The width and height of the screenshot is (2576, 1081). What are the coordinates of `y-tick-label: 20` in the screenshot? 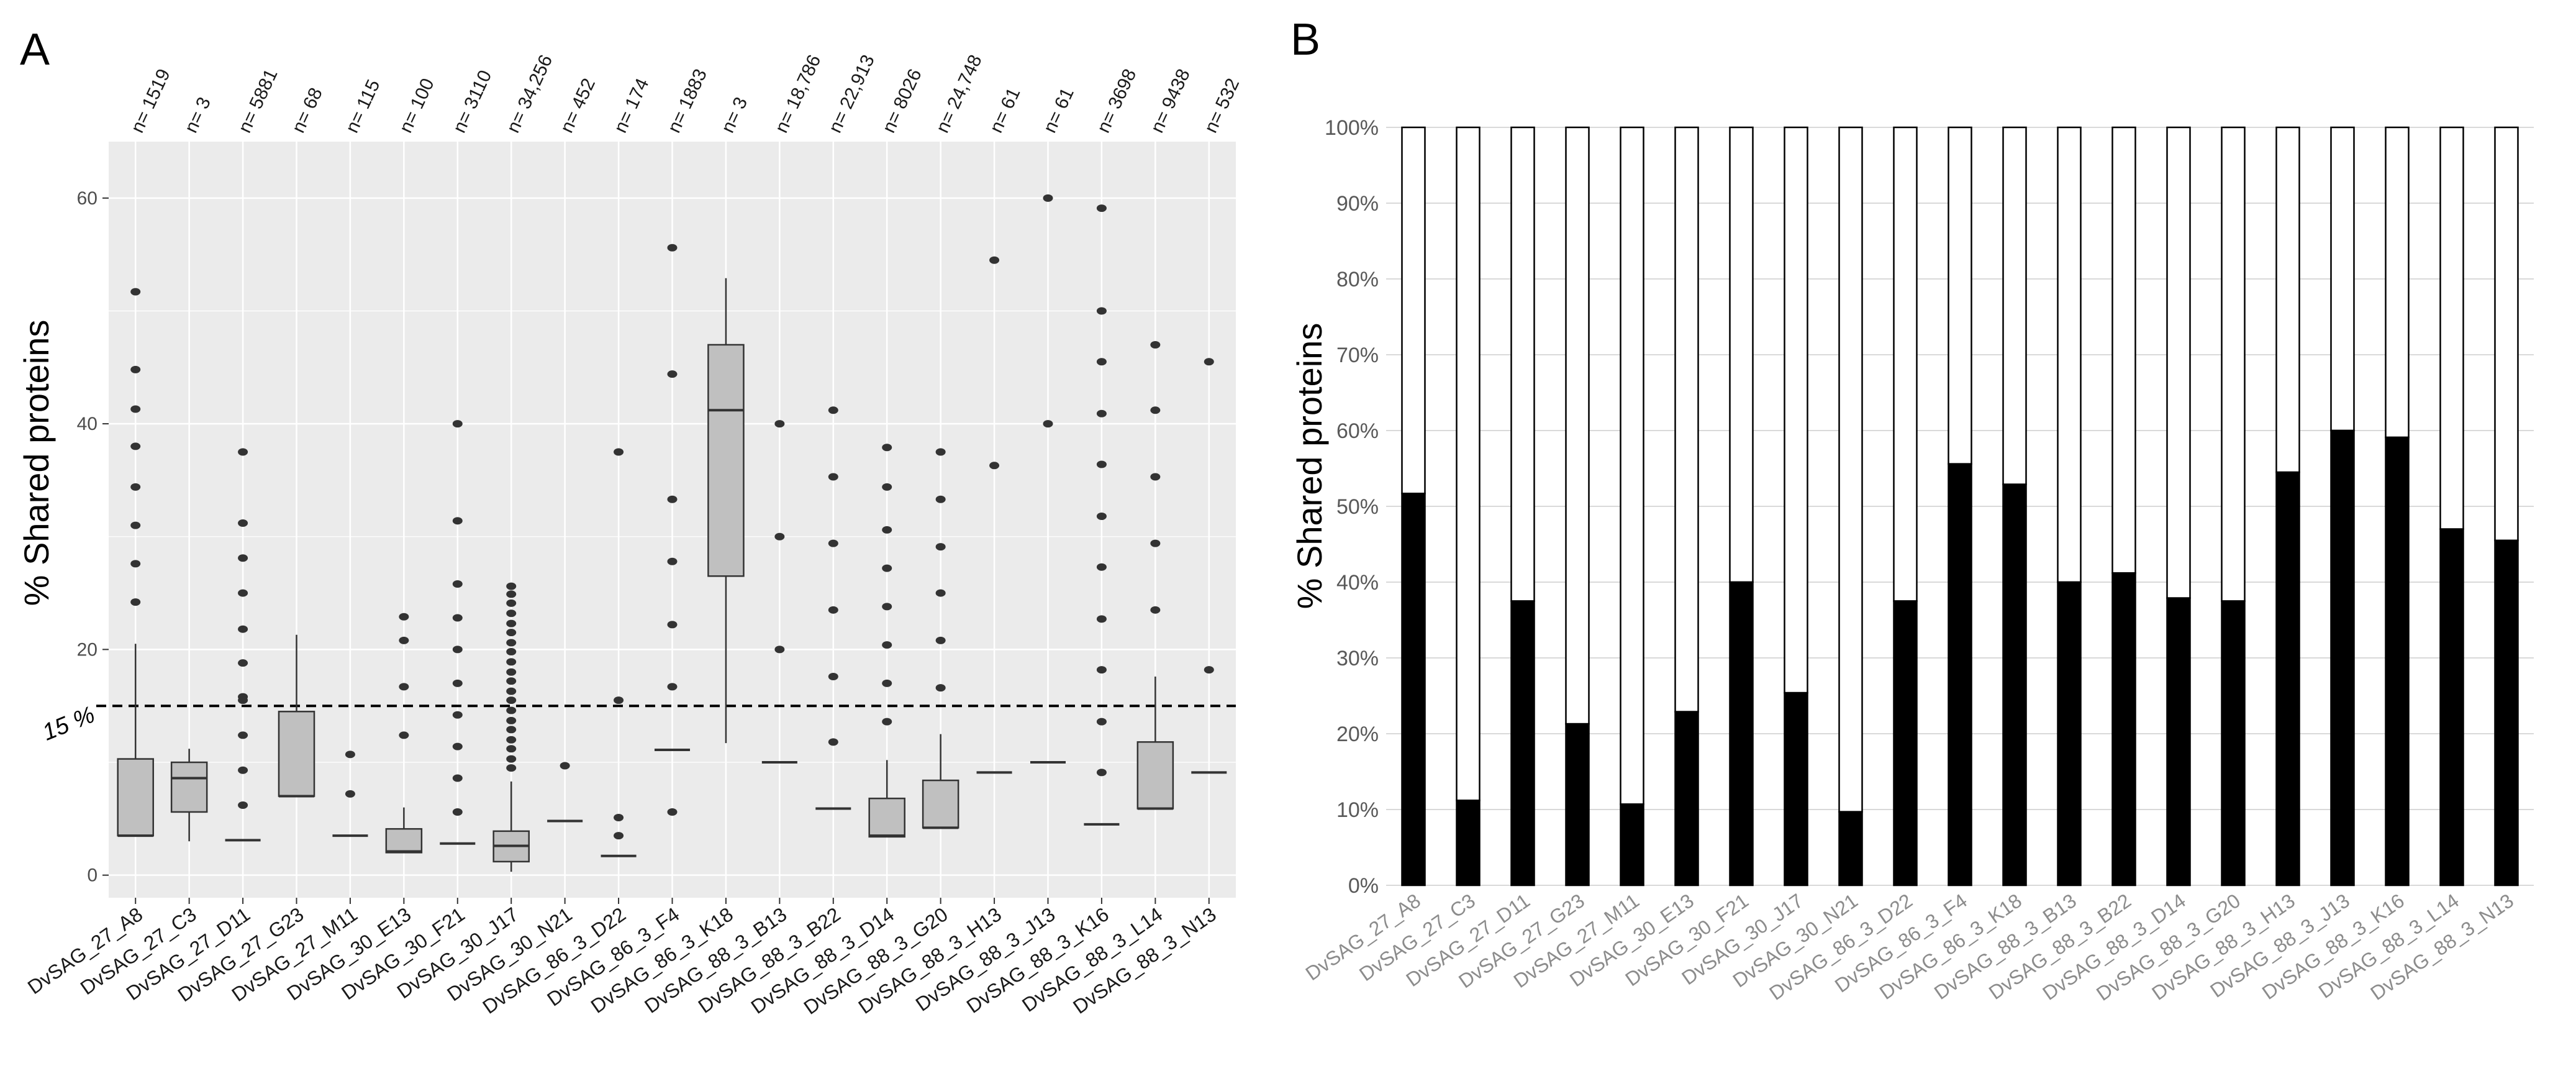 It's located at (87, 649).